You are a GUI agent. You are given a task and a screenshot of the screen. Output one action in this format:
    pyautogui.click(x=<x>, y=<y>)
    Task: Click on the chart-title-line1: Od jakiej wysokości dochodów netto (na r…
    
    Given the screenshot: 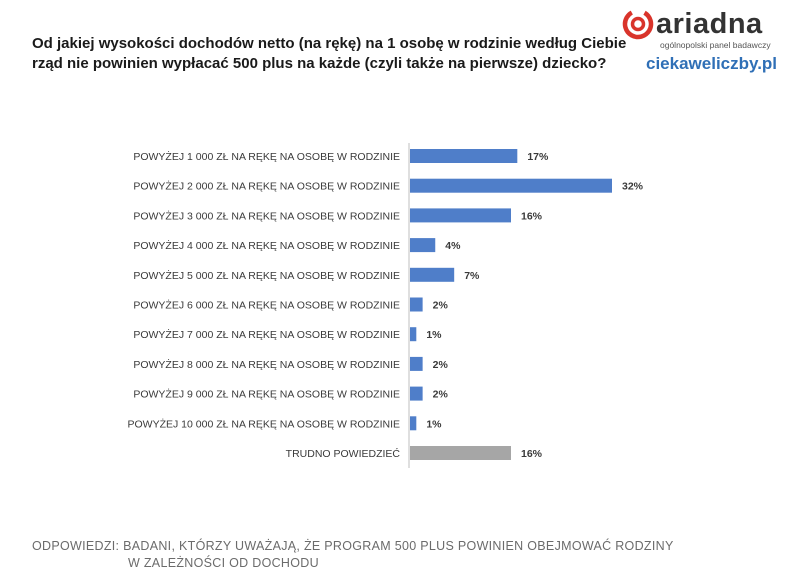 What is the action you would take?
    pyautogui.click(x=329, y=43)
    